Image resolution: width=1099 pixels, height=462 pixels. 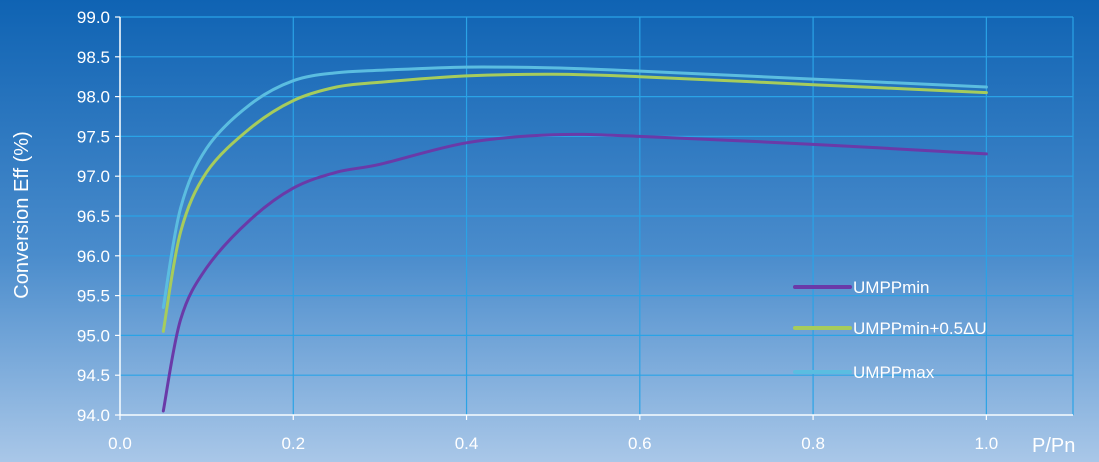 What do you see at coordinates (93, 216) in the screenshot?
I see `y-tick-label: 96.5` at bounding box center [93, 216].